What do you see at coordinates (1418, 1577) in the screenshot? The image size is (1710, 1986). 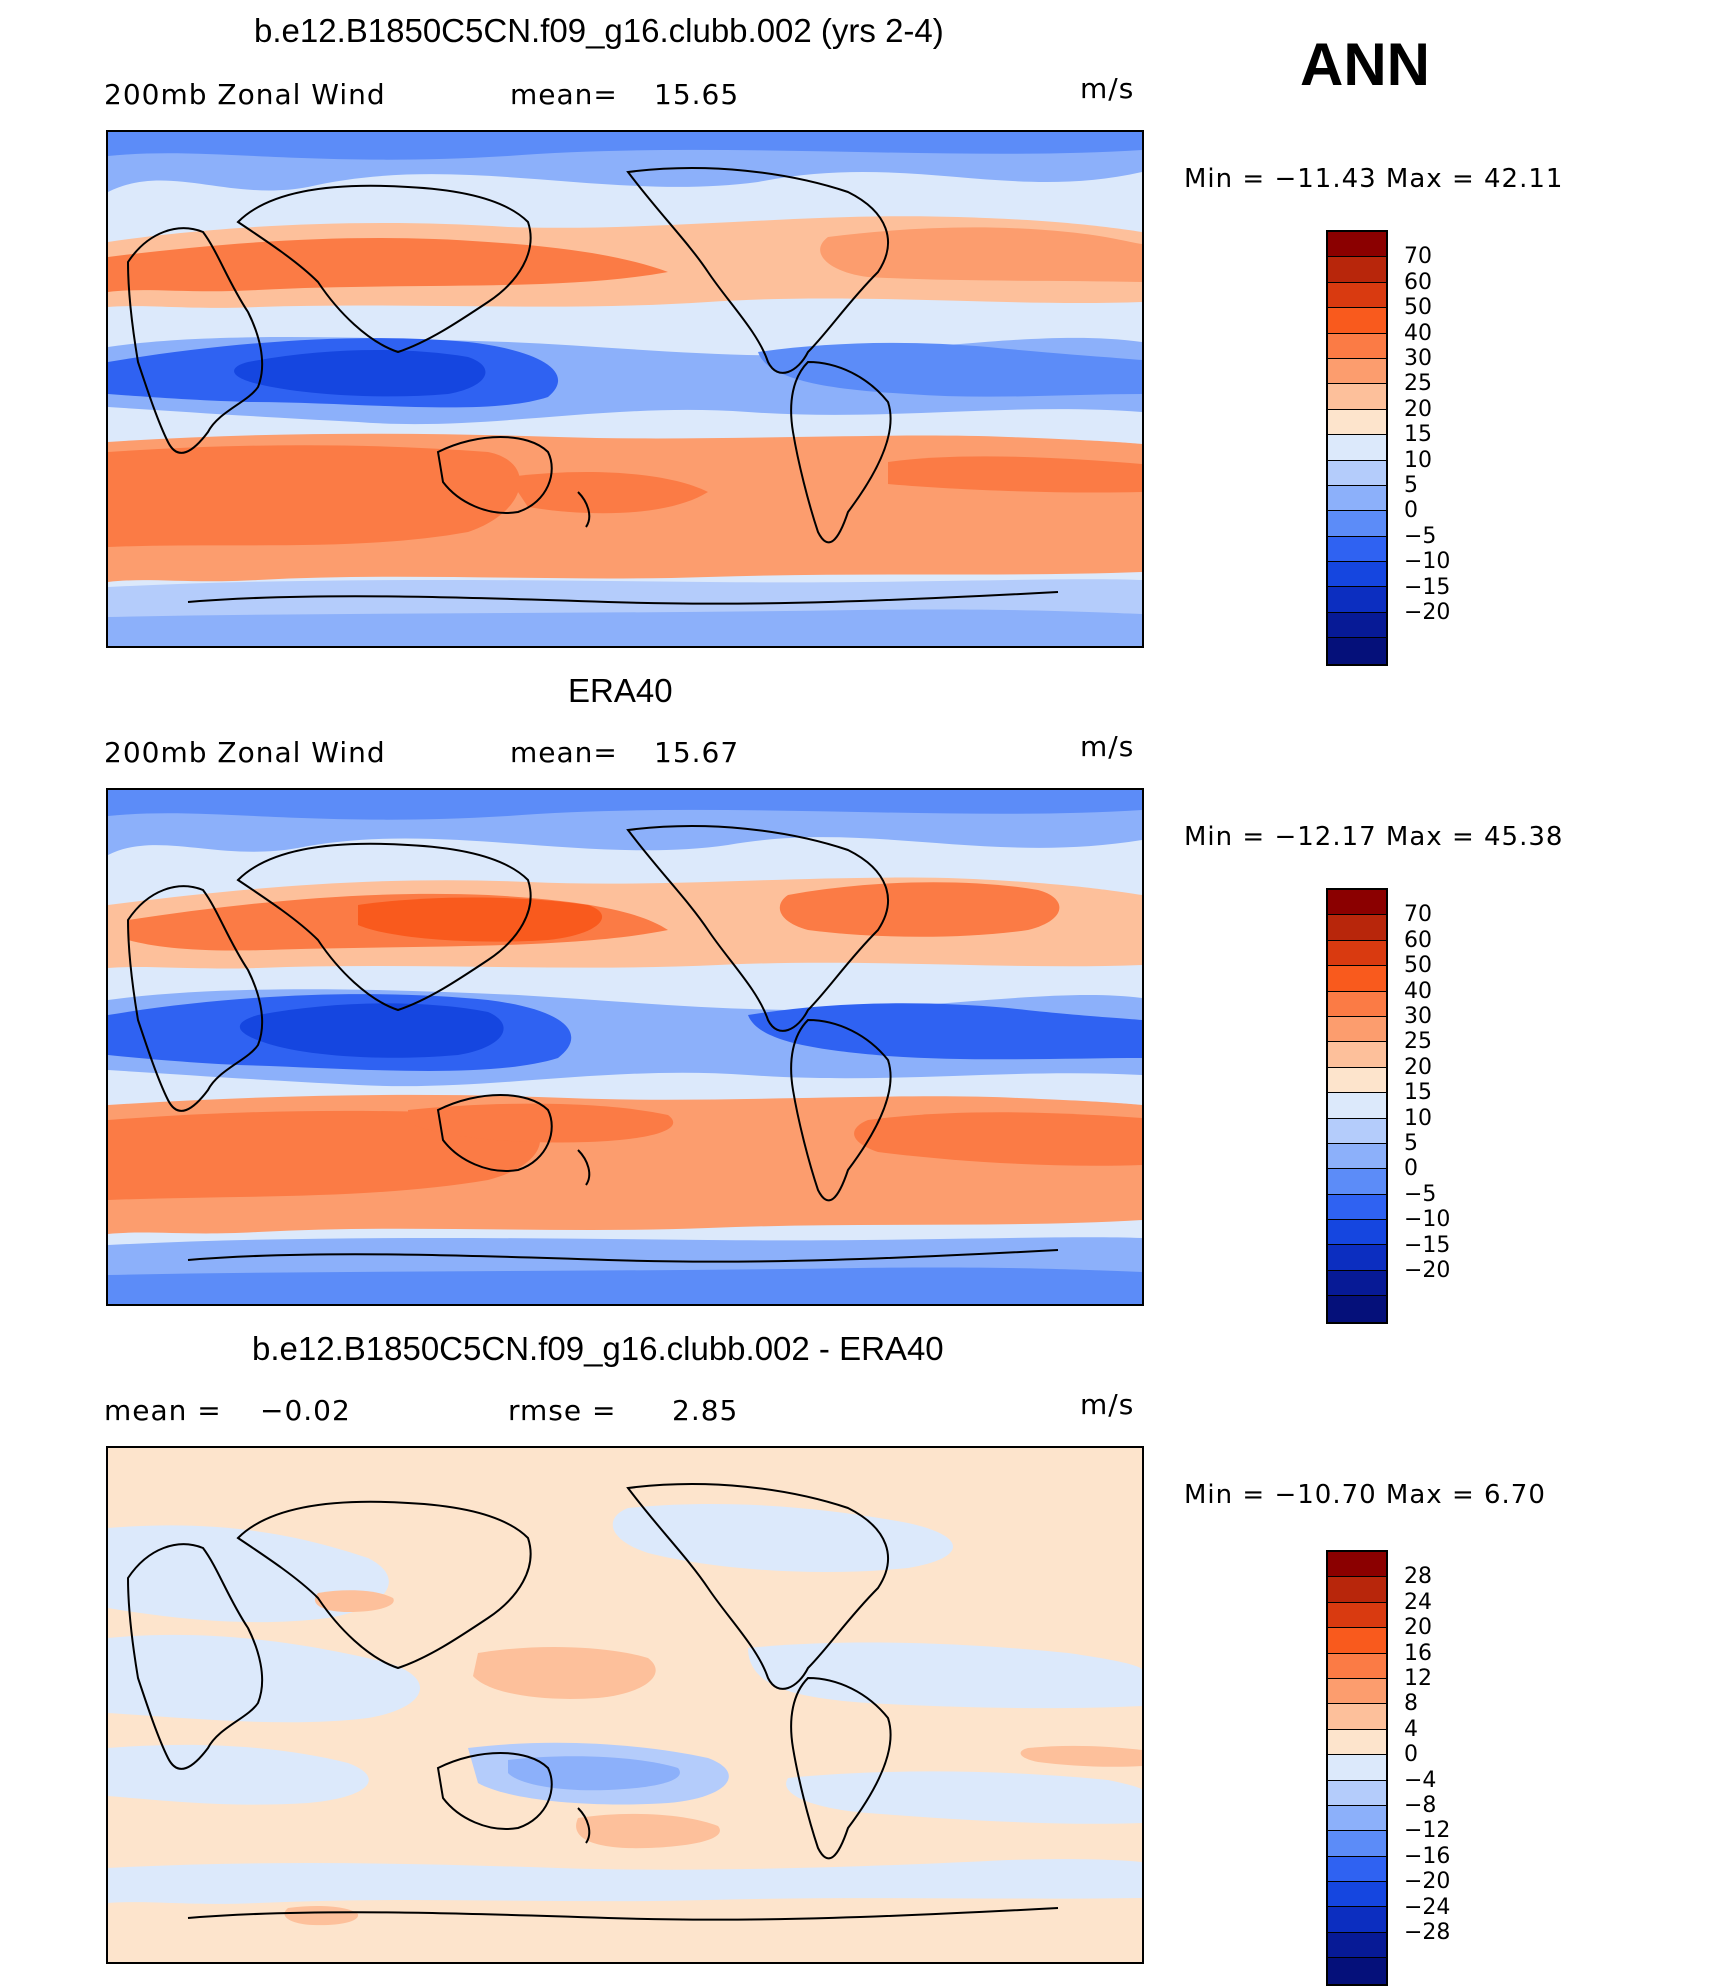 I see `colorbar-tick-label: 28` at bounding box center [1418, 1577].